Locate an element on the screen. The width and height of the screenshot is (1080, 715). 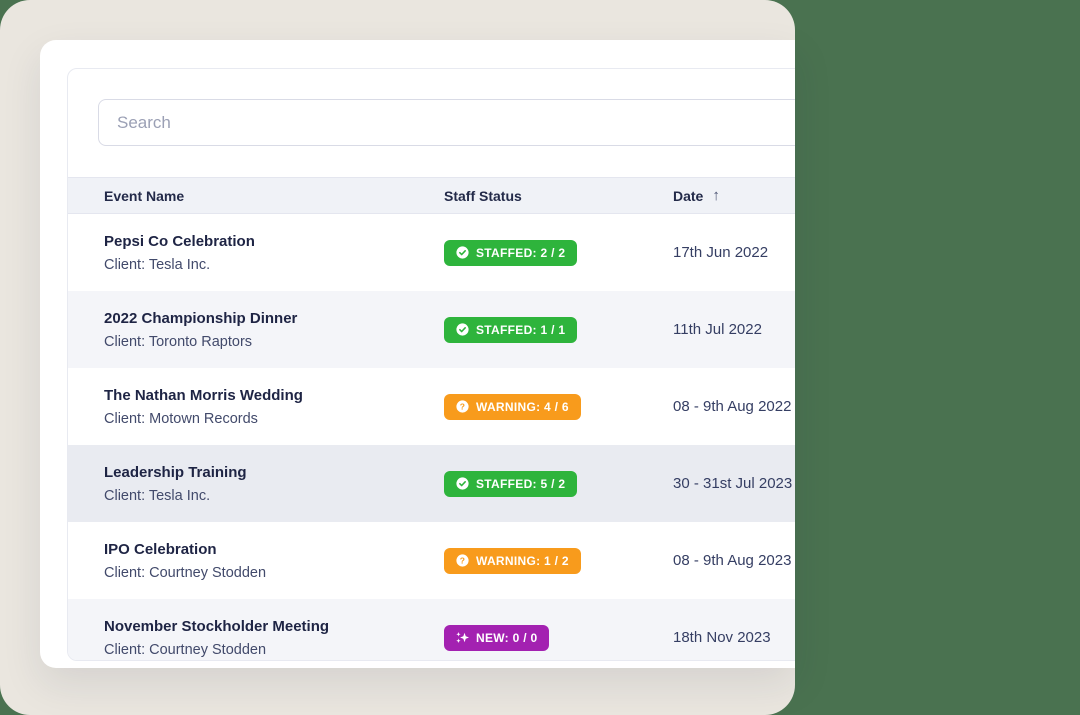
status-badge: ? STAFFED: 1 / 1 is located at coordinates (511, 329).